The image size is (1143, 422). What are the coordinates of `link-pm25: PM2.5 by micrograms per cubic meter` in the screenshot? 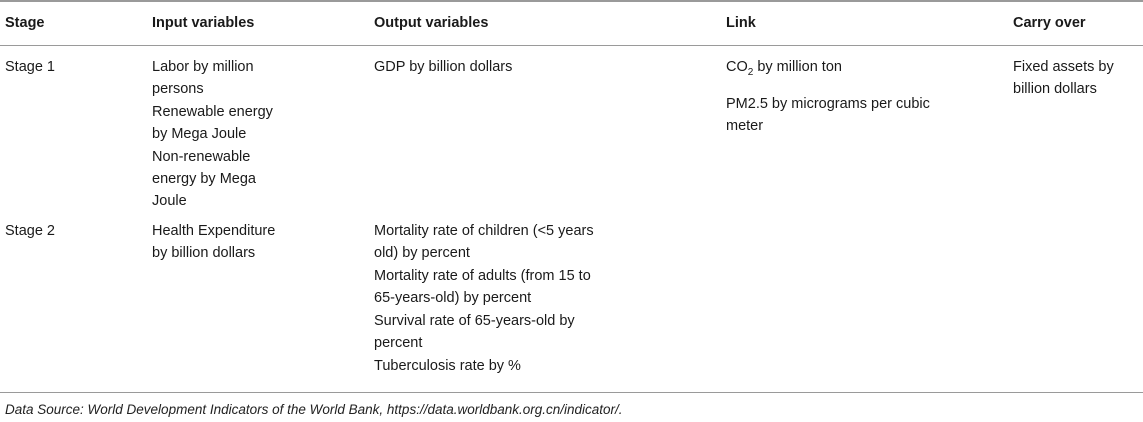 It's located at (828, 115).